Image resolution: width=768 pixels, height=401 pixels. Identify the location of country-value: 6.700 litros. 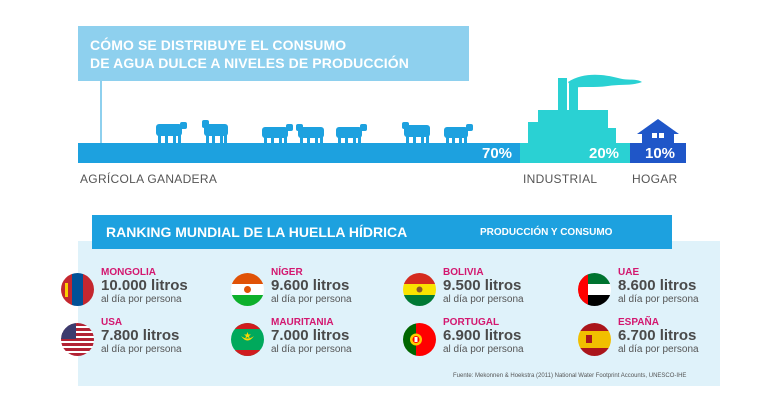
(657, 335).